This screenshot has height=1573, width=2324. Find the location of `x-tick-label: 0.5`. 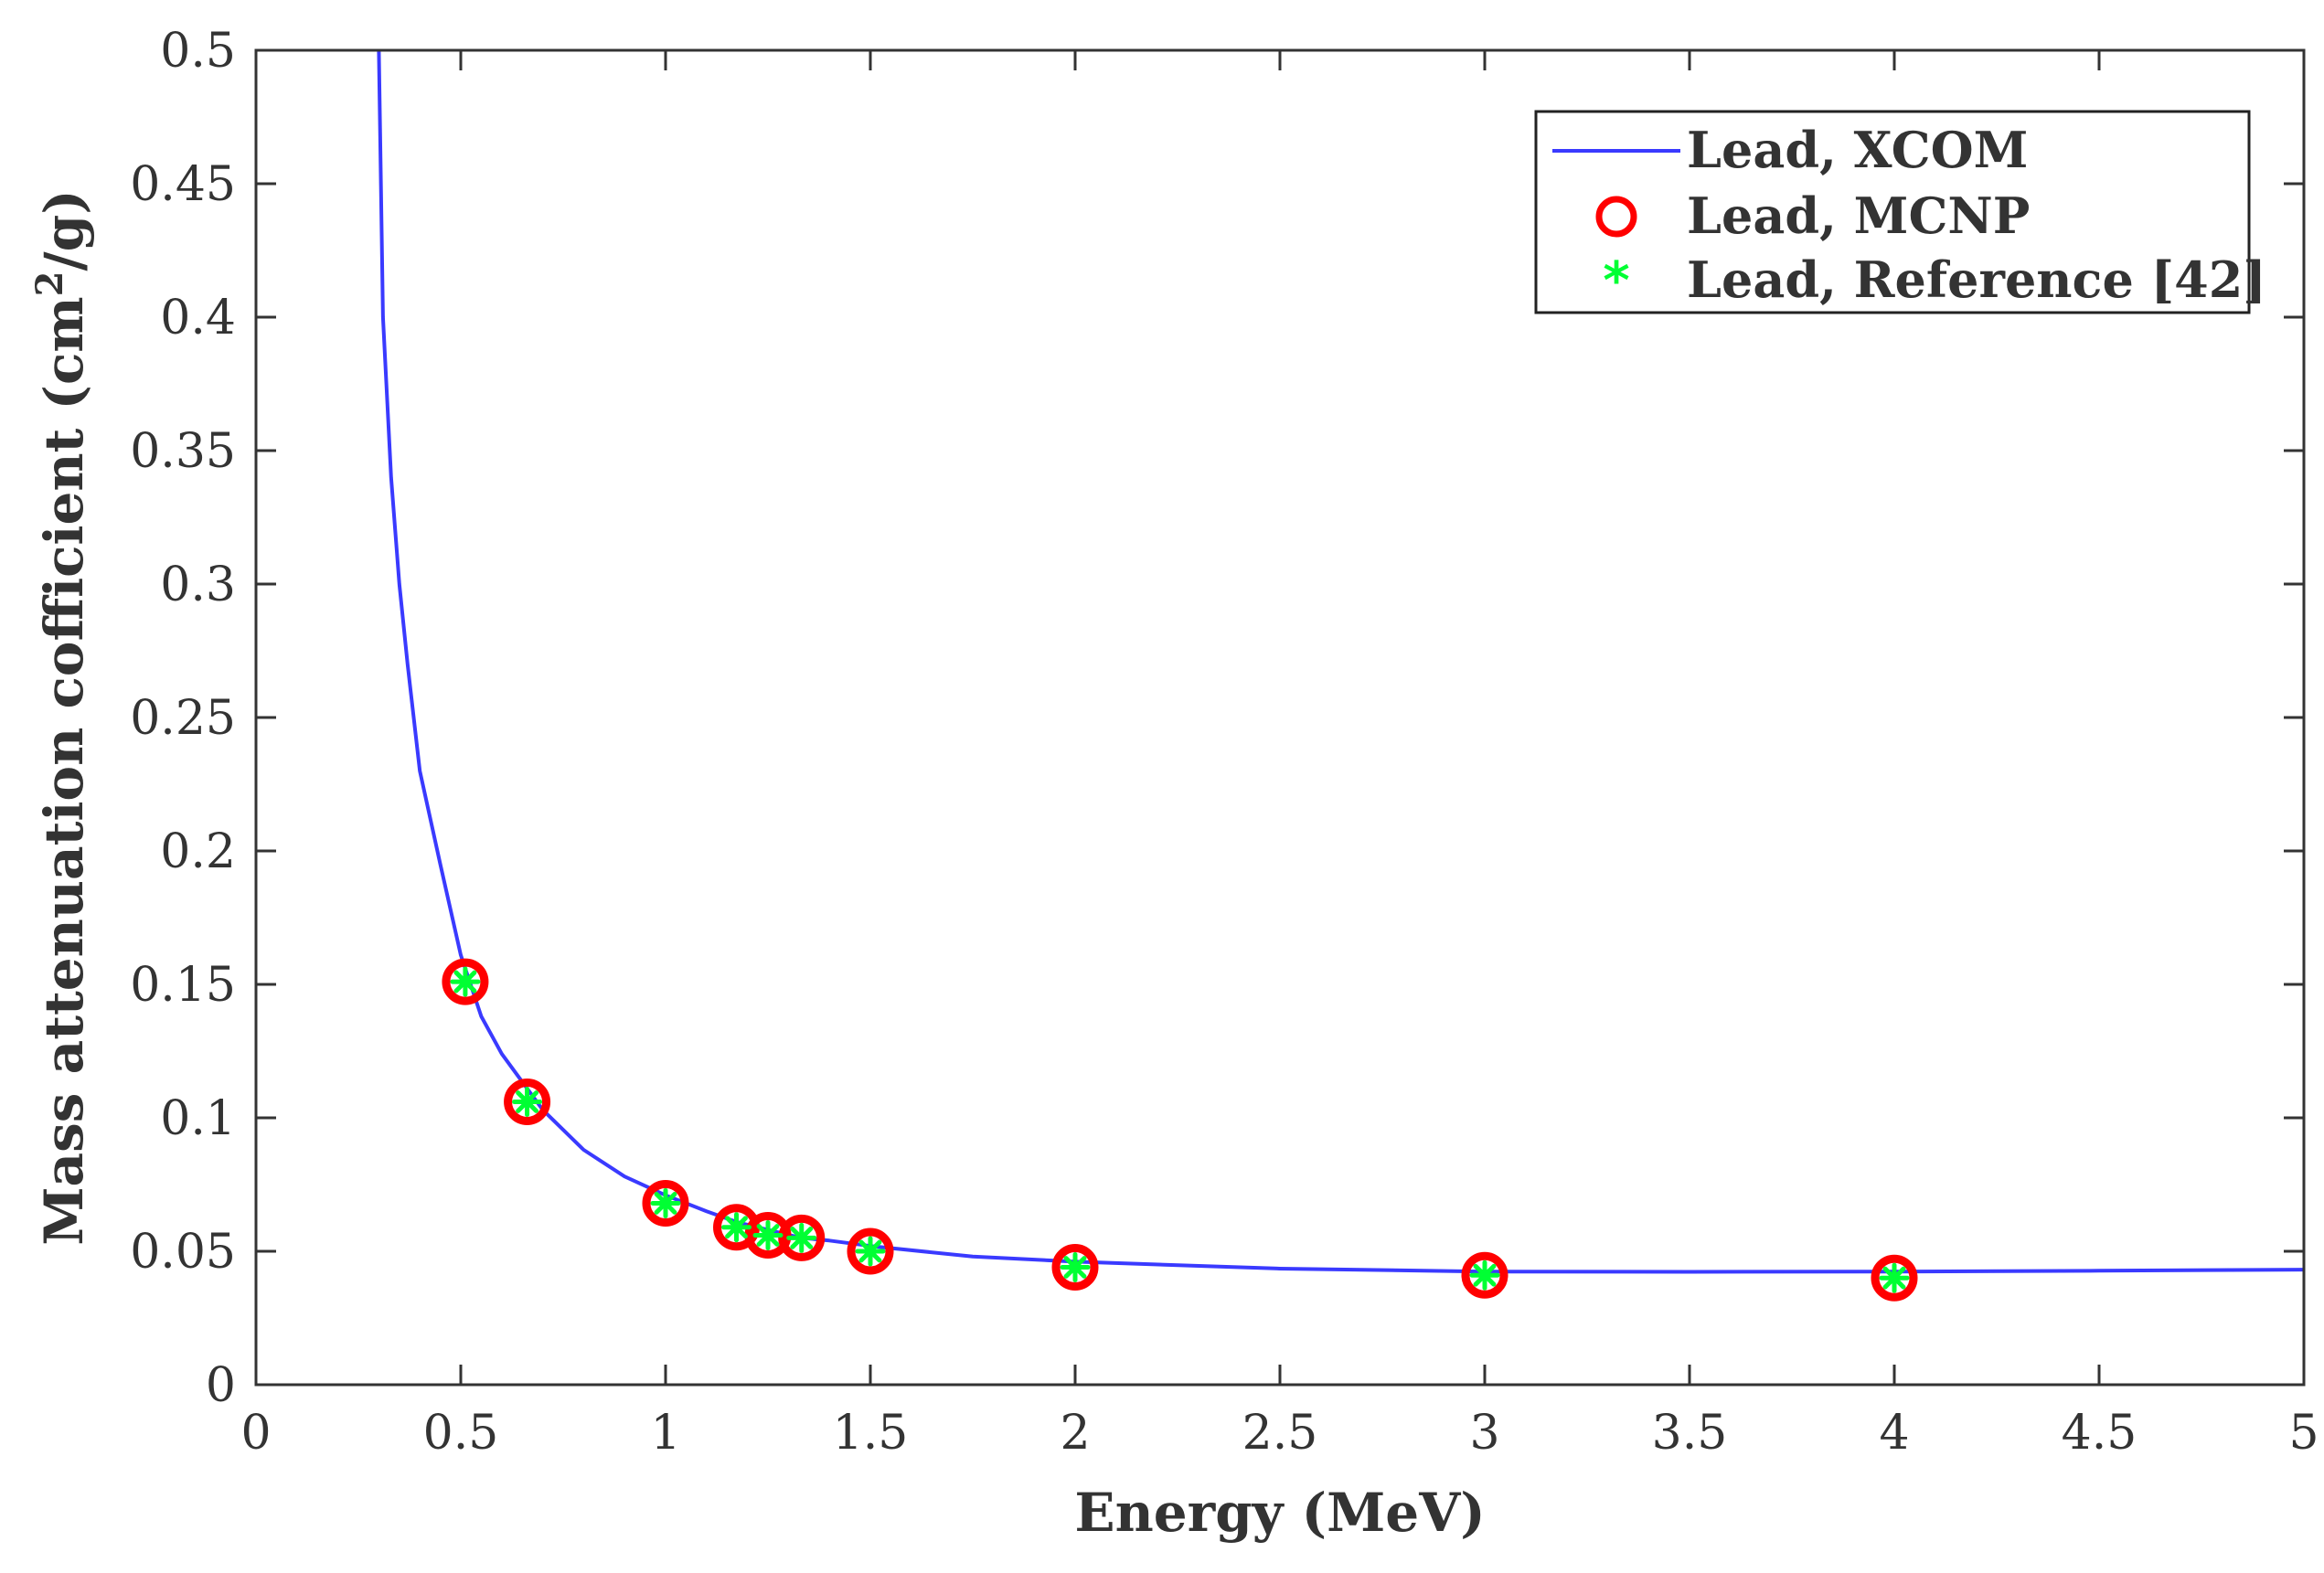

x-tick-label: 0.5 is located at coordinates (461, 1433).